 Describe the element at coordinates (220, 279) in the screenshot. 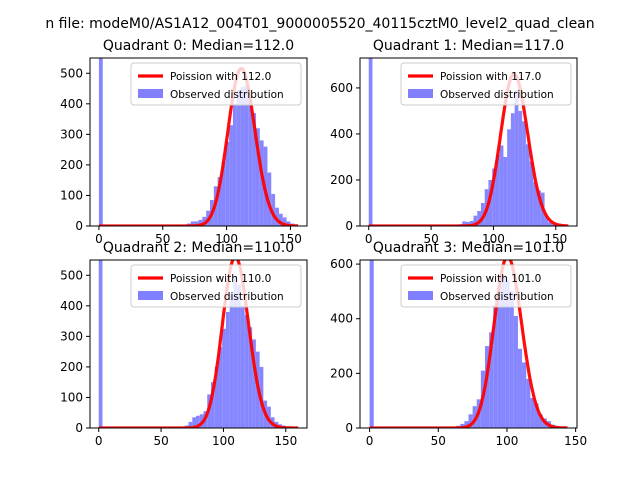

I see `legend-label: Poission with 110.0` at that location.